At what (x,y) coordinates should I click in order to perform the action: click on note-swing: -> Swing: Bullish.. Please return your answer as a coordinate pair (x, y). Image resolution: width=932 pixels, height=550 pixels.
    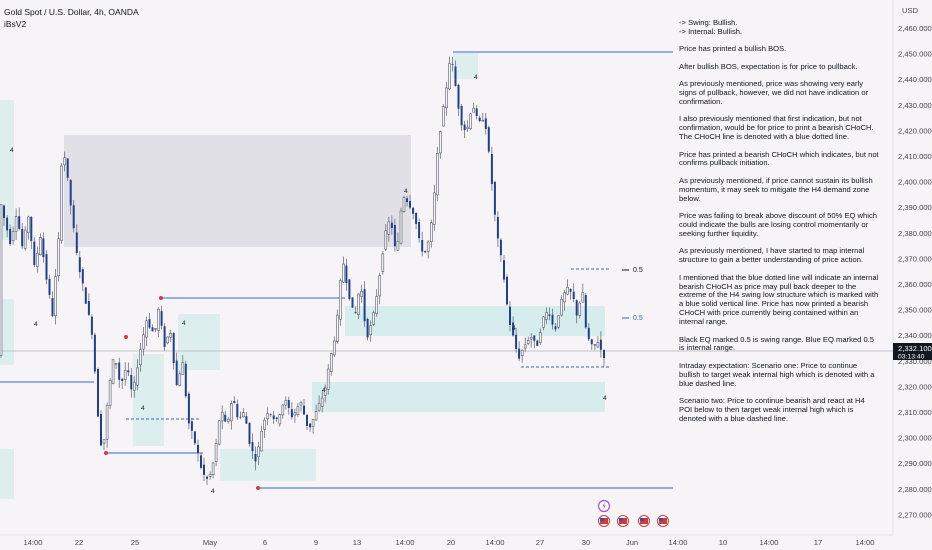
    Looking at the image, I should click on (708, 22).